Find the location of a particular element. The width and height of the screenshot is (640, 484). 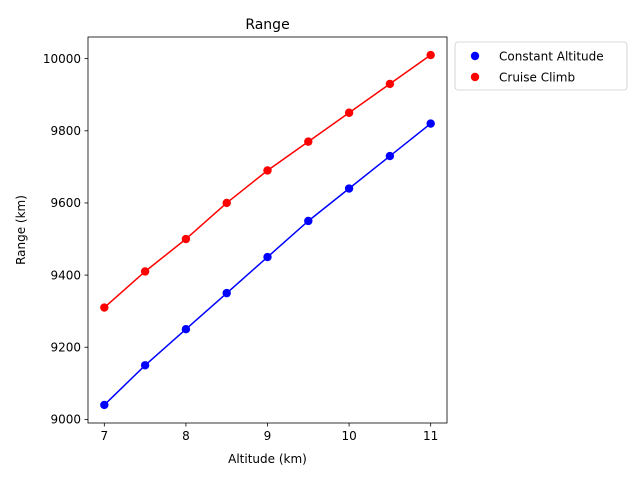

y-axis-label: Range (km) is located at coordinates (21, 230).